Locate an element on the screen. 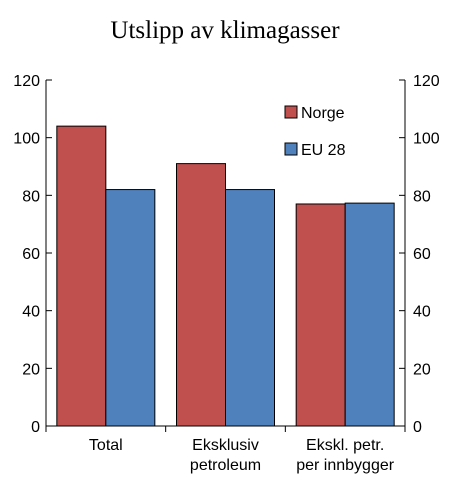 This screenshot has height=493, width=450. legend-swatch-norge is located at coordinates (291, 112).